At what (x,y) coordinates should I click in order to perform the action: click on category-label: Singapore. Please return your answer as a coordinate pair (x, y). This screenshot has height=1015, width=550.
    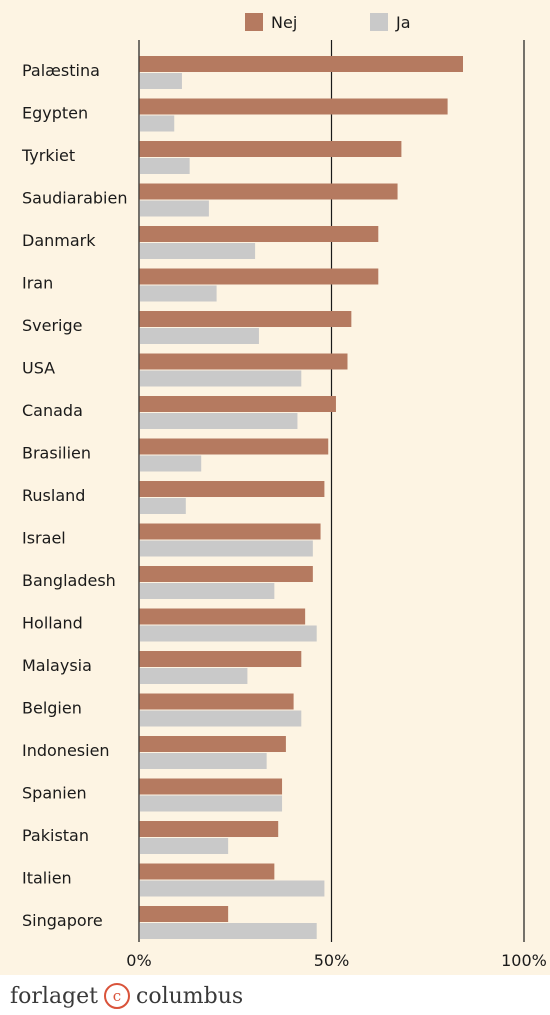
    Looking at the image, I should click on (62, 920).